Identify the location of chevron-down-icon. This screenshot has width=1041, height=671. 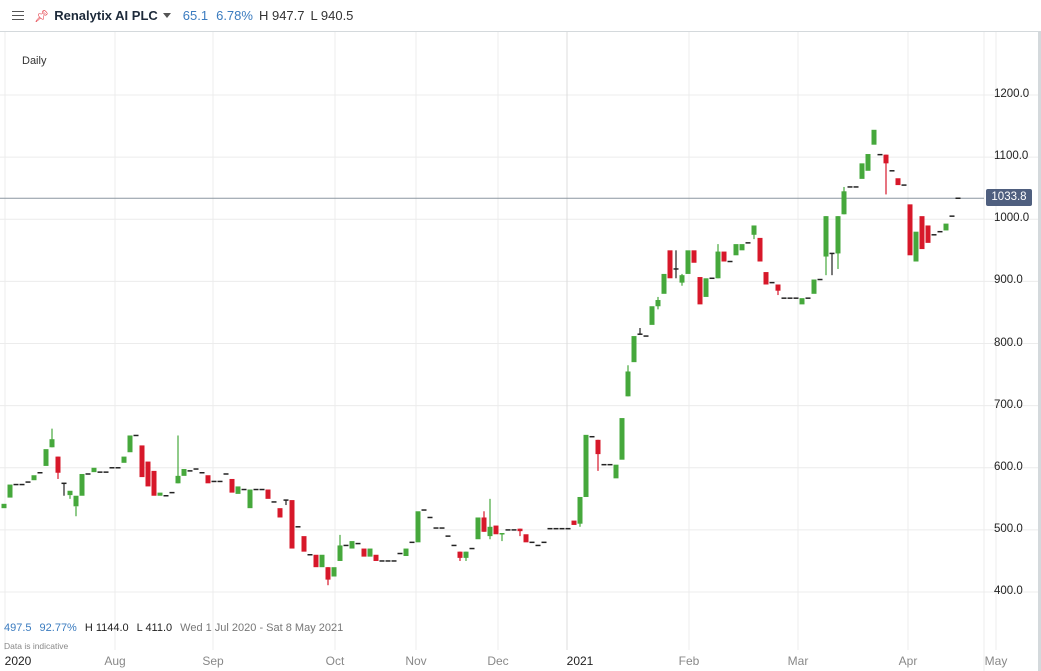
(166, 15).